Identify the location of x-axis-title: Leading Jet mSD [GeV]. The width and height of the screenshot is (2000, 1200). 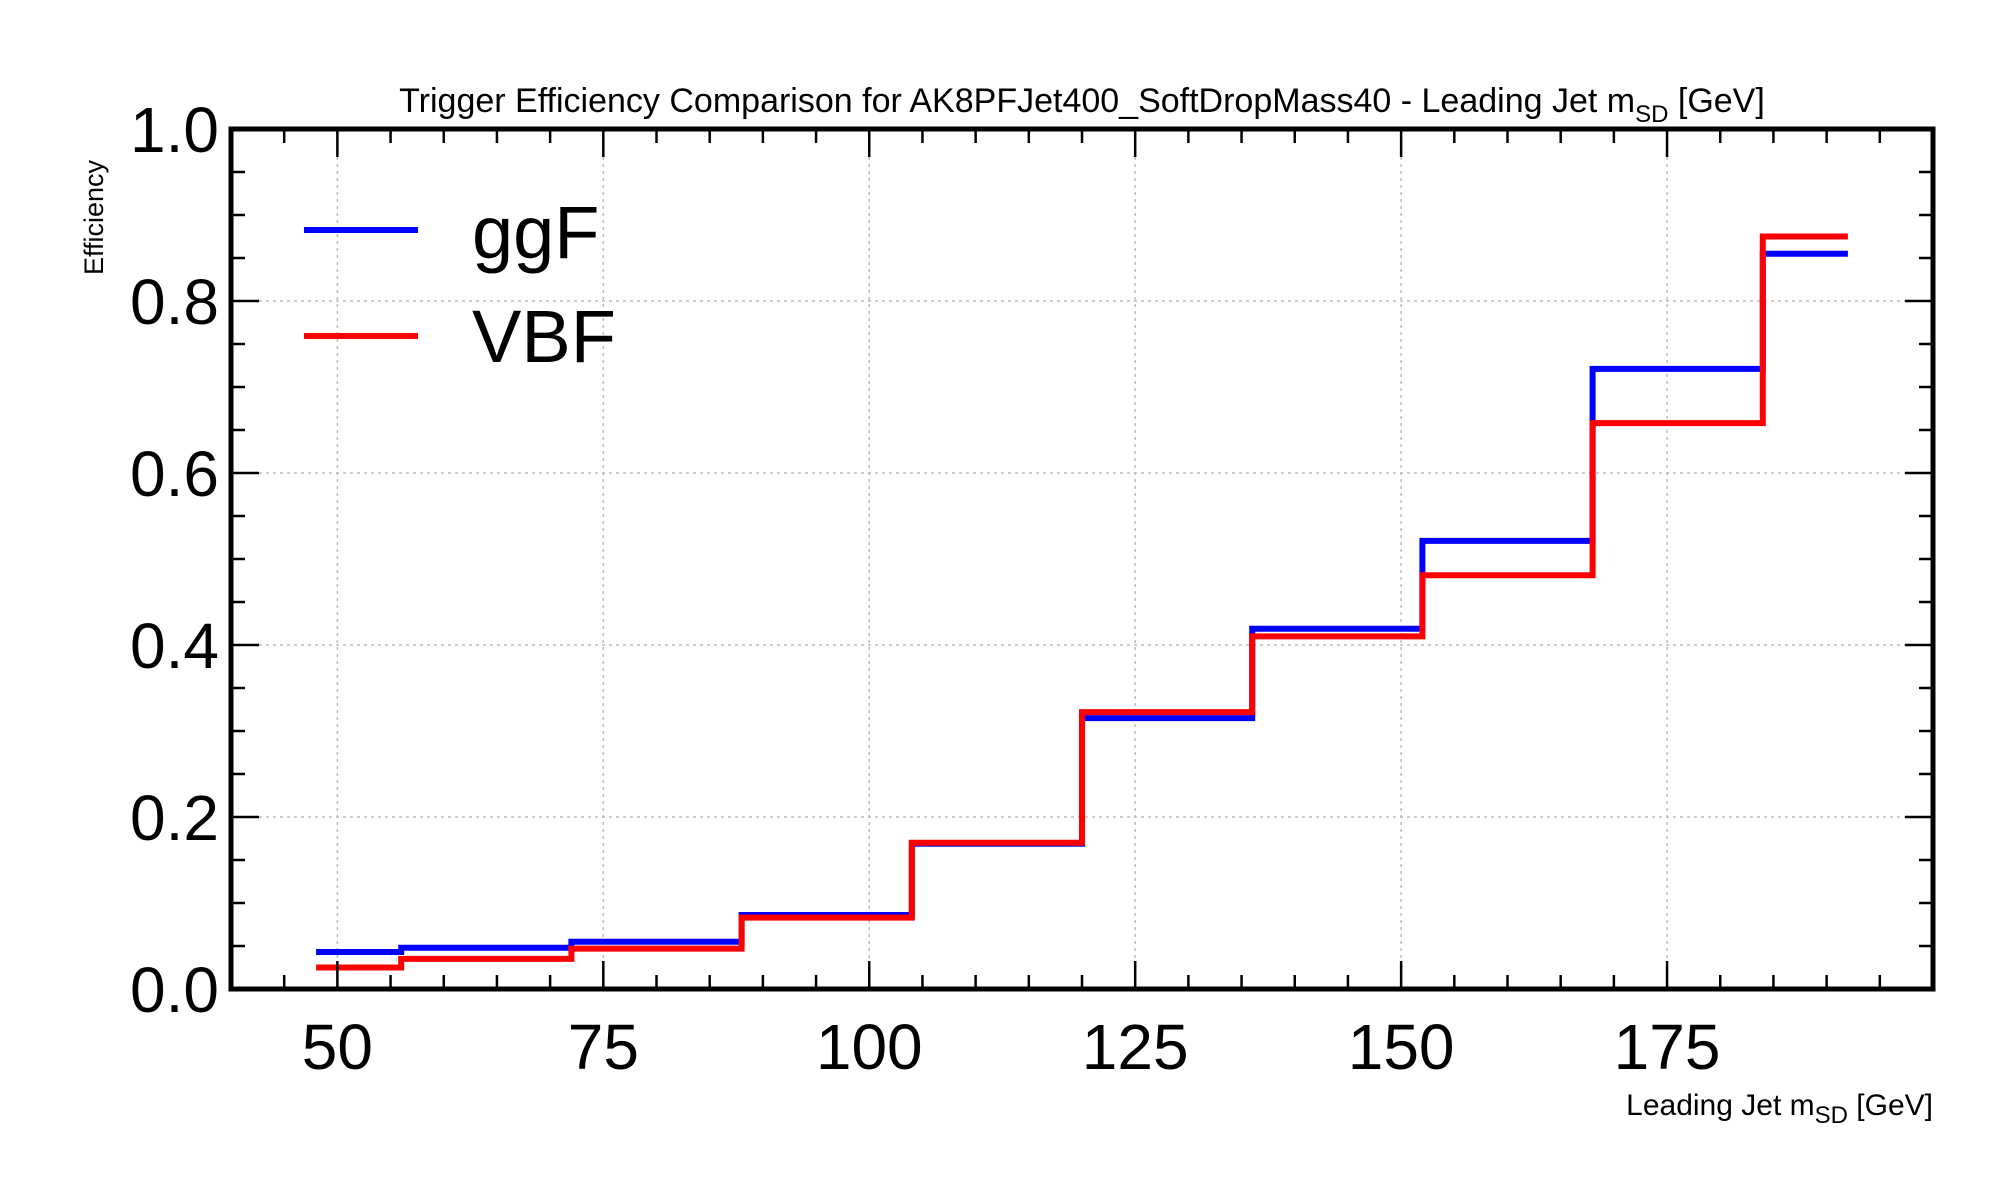
(1779, 1109).